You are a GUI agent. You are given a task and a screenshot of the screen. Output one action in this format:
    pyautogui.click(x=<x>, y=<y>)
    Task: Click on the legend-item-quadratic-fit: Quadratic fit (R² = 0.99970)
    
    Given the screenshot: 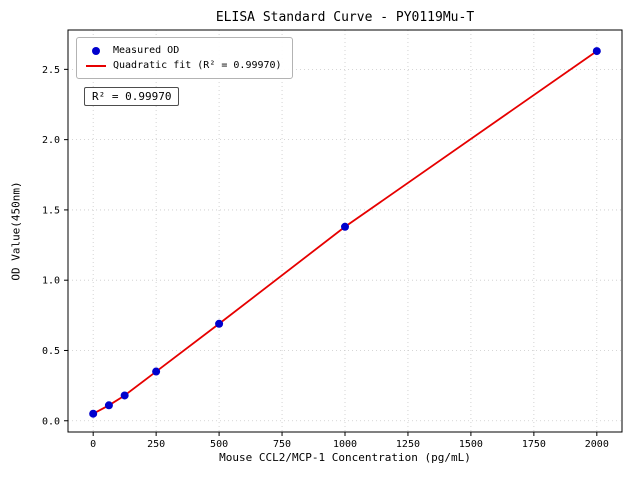 What is the action you would take?
    pyautogui.click(x=184, y=65)
    